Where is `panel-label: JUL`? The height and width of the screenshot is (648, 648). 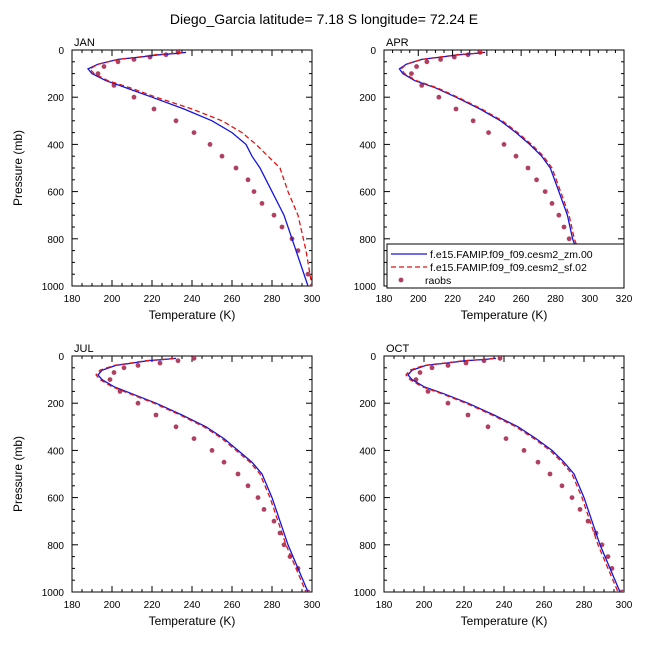 panel-label: JUL is located at coordinates (84, 349).